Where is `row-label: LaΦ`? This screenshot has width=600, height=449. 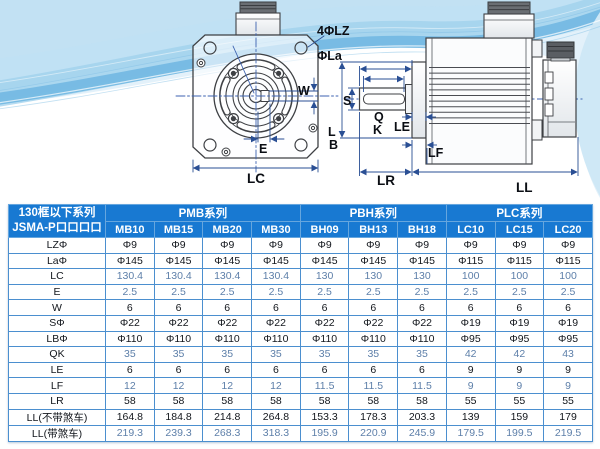 row-label: LaΦ is located at coordinates (57, 261).